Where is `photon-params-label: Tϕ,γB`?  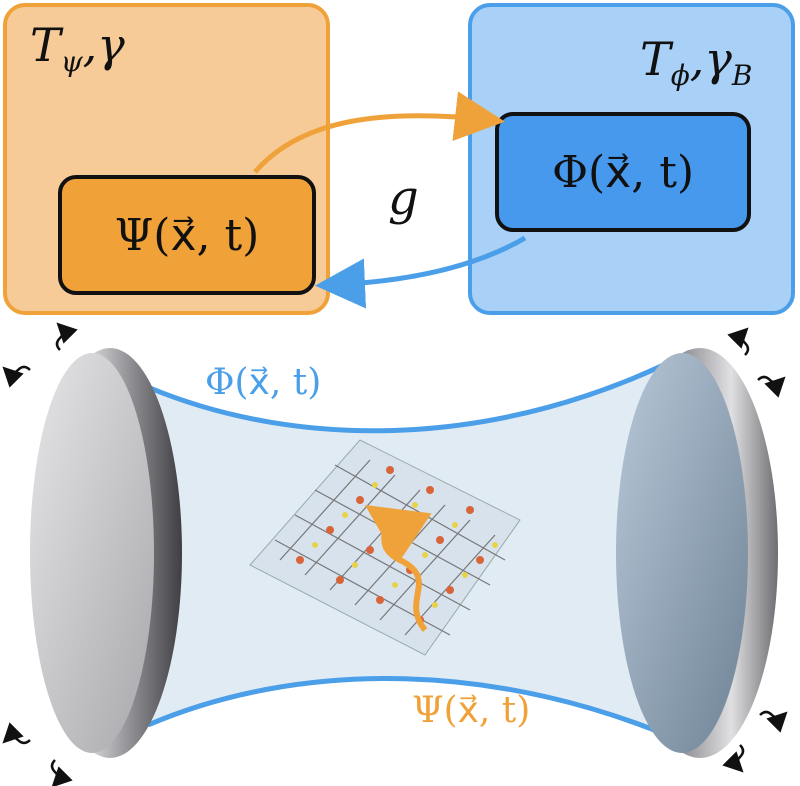 photon-params-label: Tϕ,γB is located at coordinates (696, 62).